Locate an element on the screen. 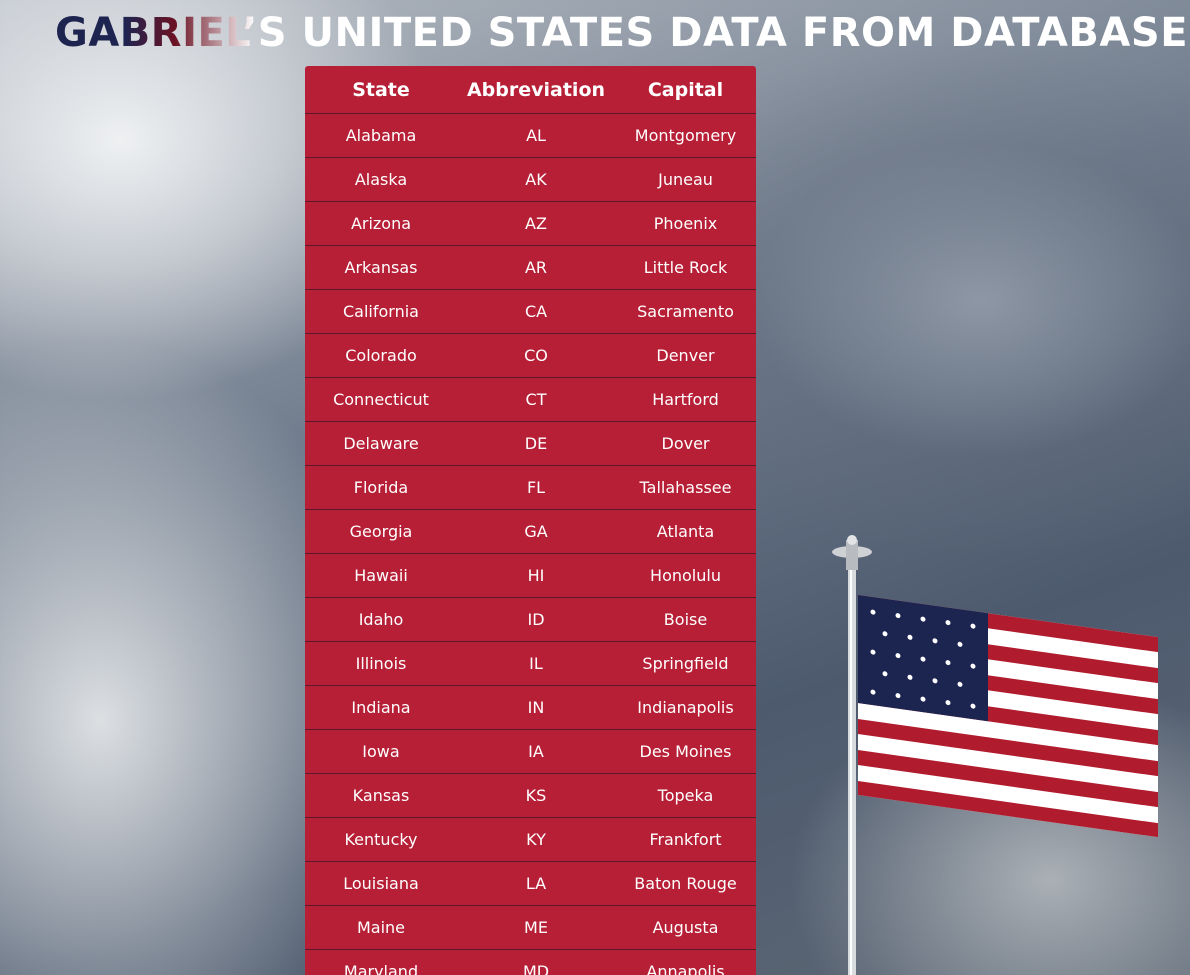 The image size is (1190, 975). table-cell: Hawaii is located at coordinates (381, 575).